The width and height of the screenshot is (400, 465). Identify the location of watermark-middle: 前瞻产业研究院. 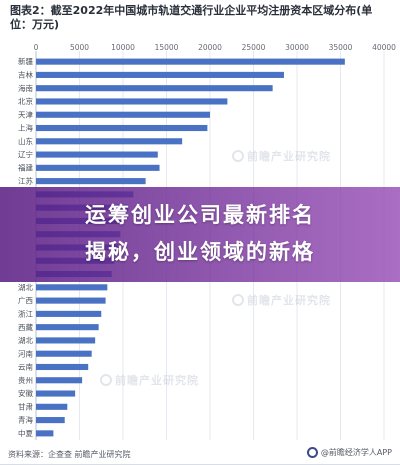
(281, 300).